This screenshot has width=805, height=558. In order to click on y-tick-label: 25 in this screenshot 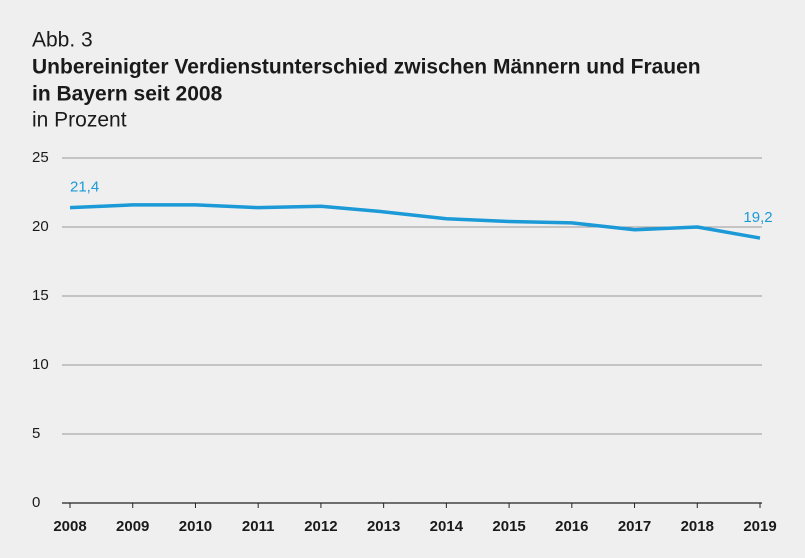, I will do `click(40, 157)`.